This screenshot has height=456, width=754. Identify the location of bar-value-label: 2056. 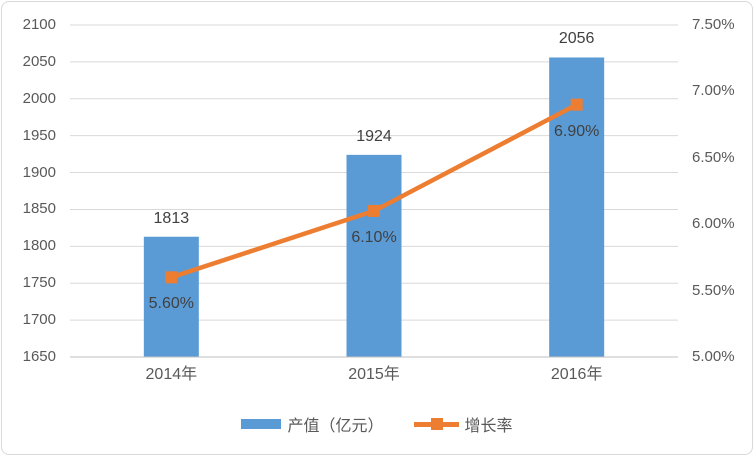
(576, 39).